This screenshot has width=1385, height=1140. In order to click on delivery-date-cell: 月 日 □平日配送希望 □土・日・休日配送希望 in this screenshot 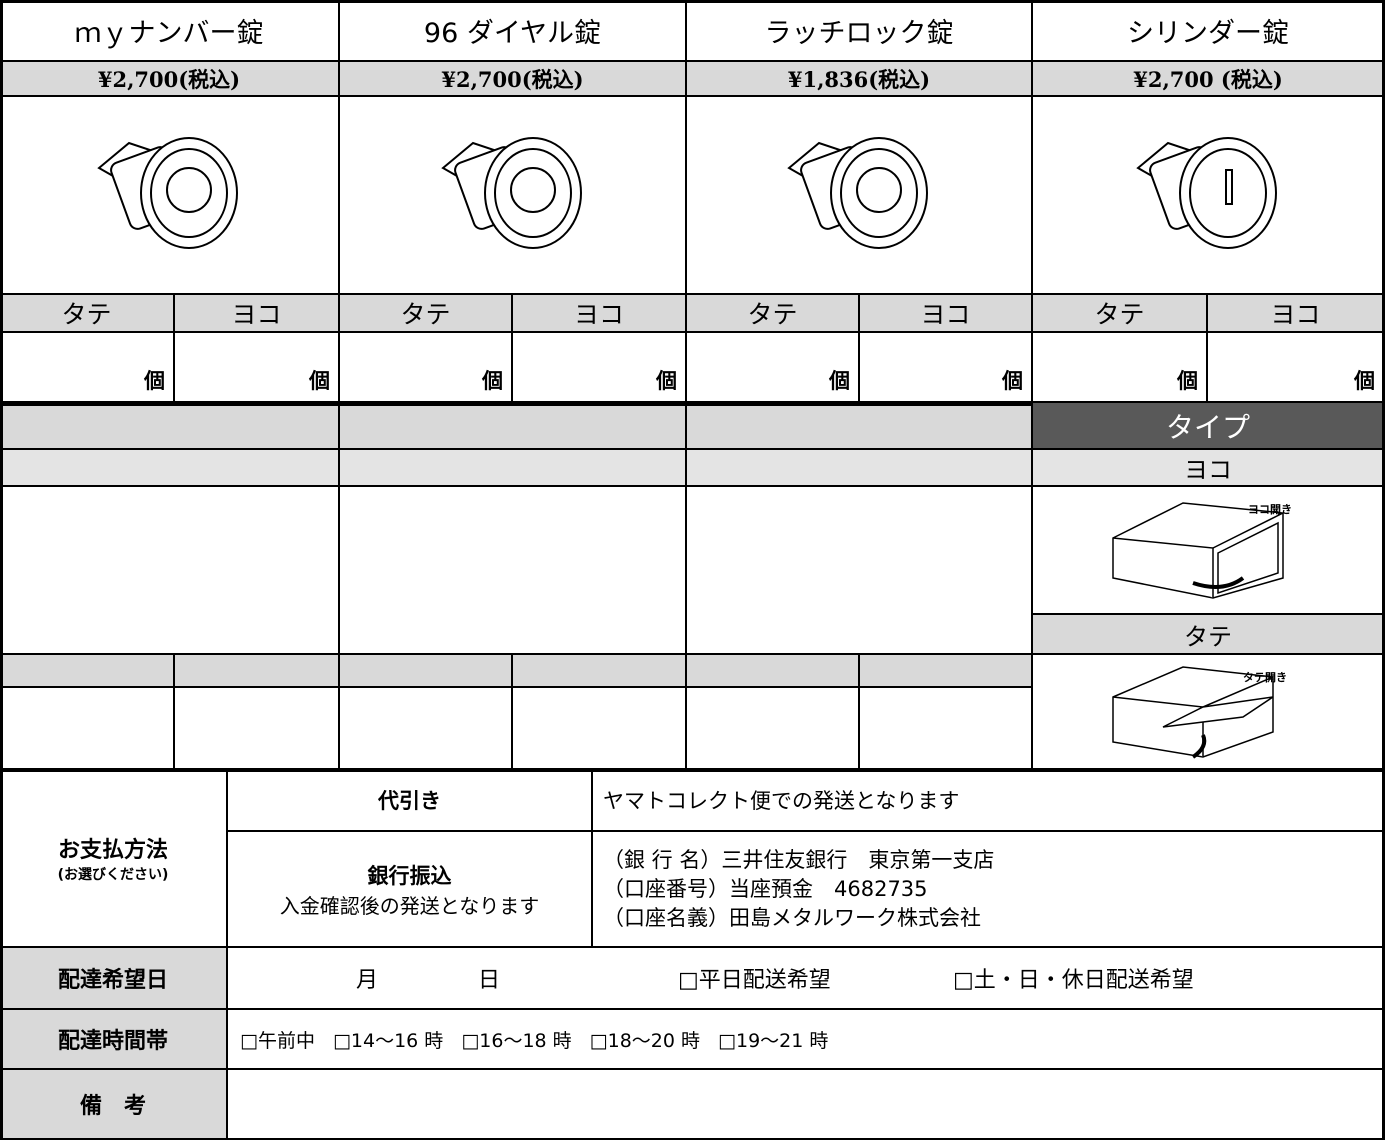, I will do `click(806, 979)`.